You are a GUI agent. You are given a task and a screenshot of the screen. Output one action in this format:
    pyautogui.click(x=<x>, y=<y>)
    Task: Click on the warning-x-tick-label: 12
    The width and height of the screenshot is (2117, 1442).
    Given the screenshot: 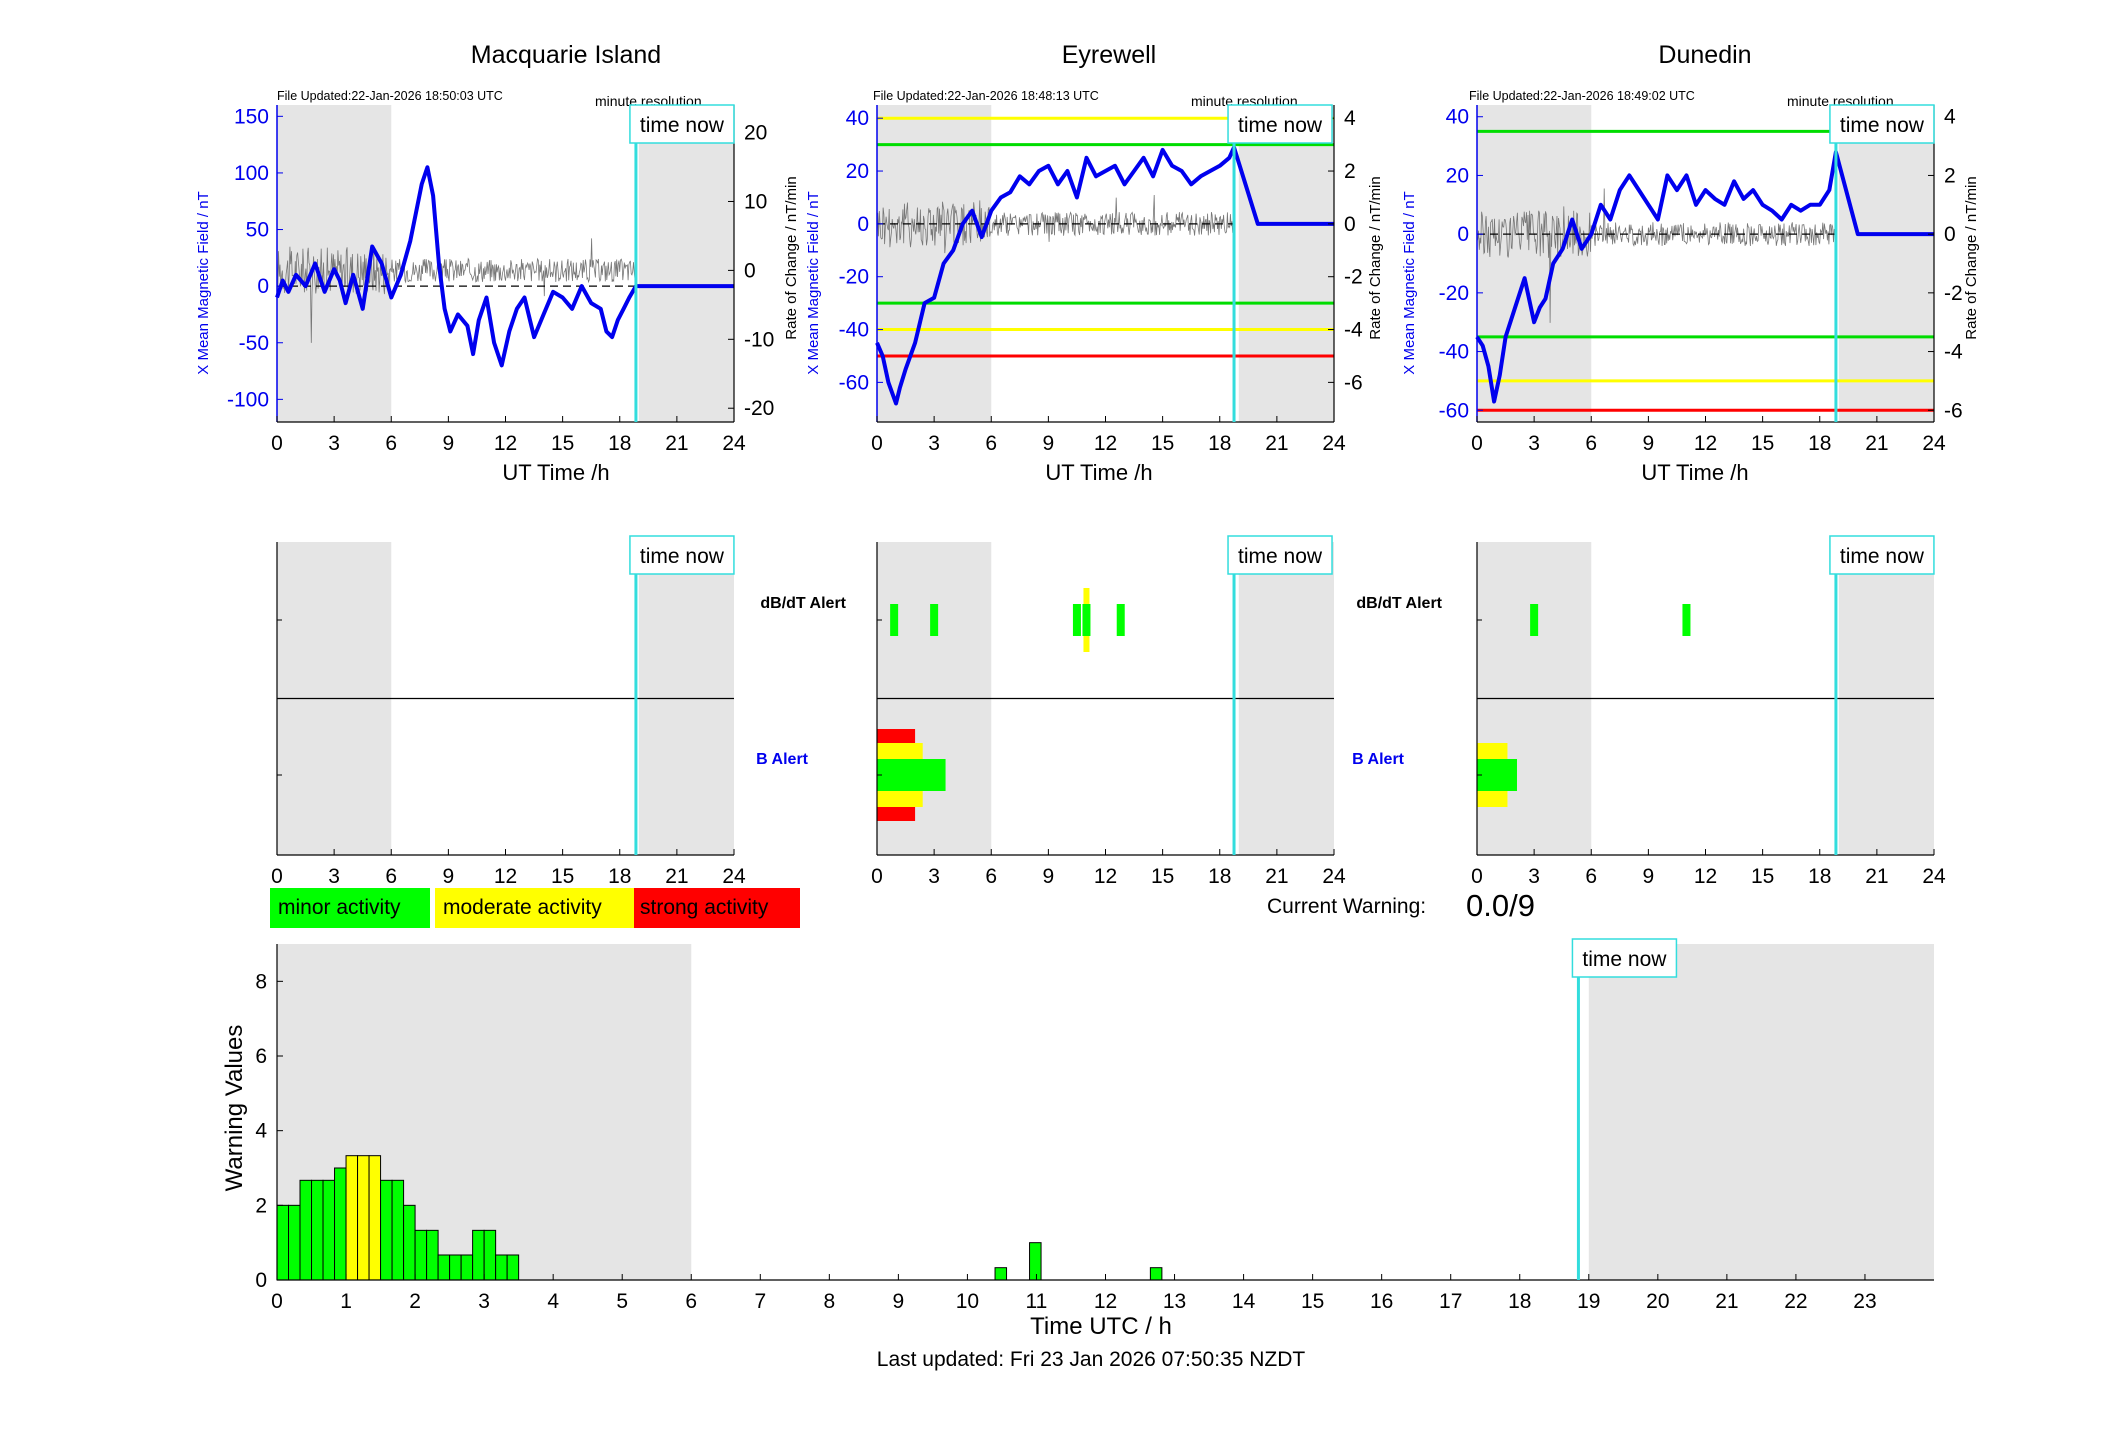 What is the action you would take?
    pyautogui.click(x=1105, y=1301)
    